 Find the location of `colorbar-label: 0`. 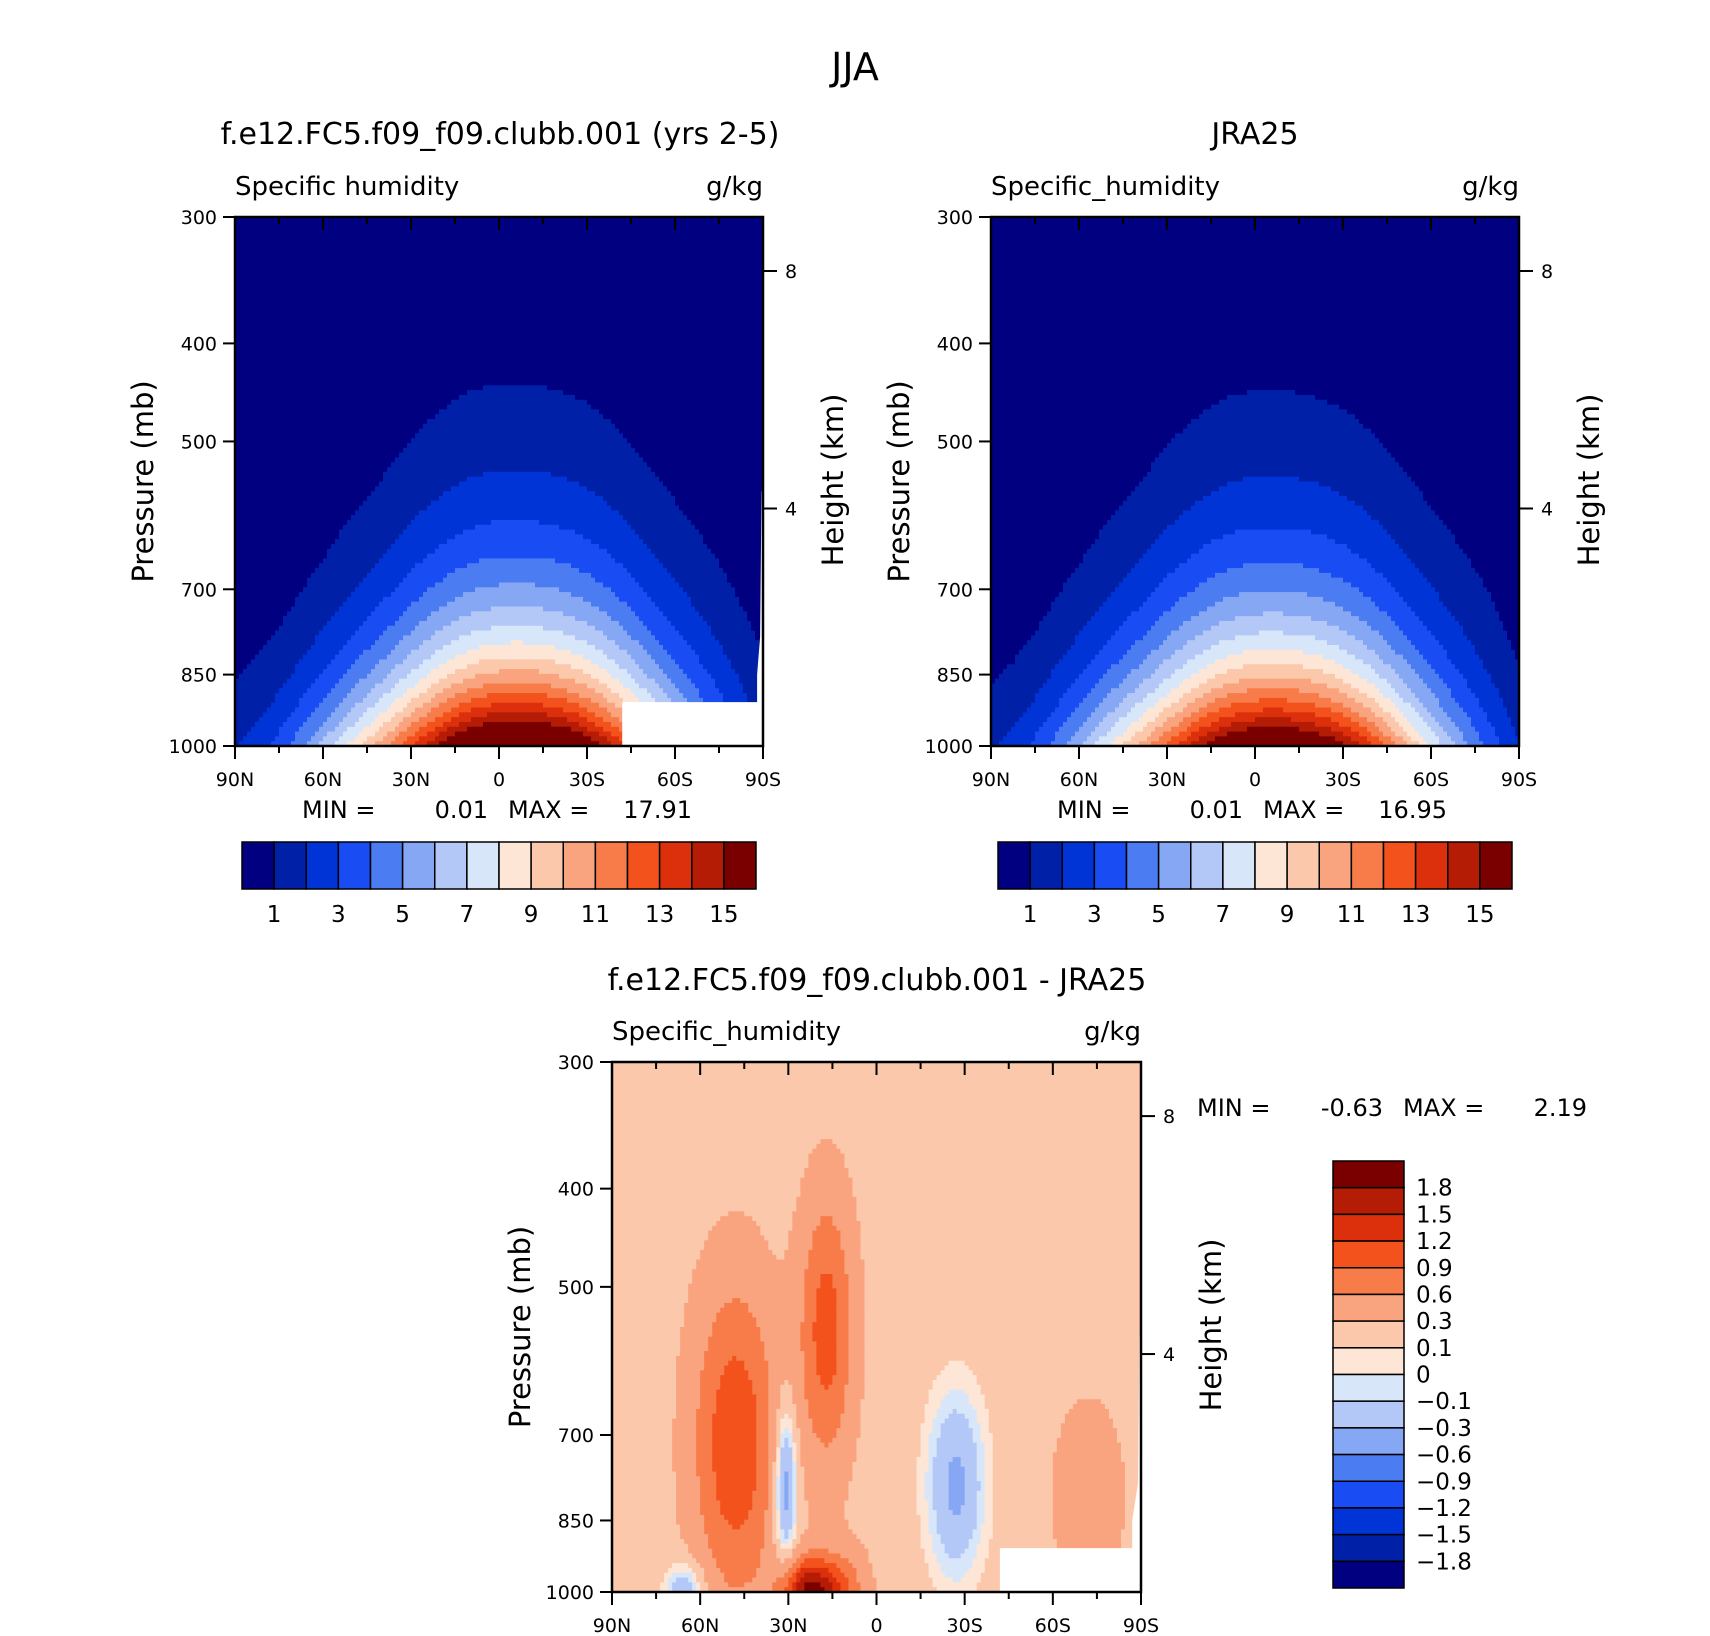

colorbar-label: 0 is located at coordinates (1423, 1376).